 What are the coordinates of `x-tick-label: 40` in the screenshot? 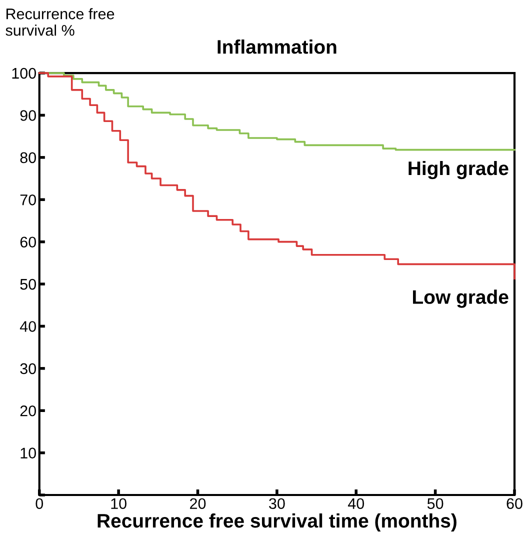 It's located at (356, 504).